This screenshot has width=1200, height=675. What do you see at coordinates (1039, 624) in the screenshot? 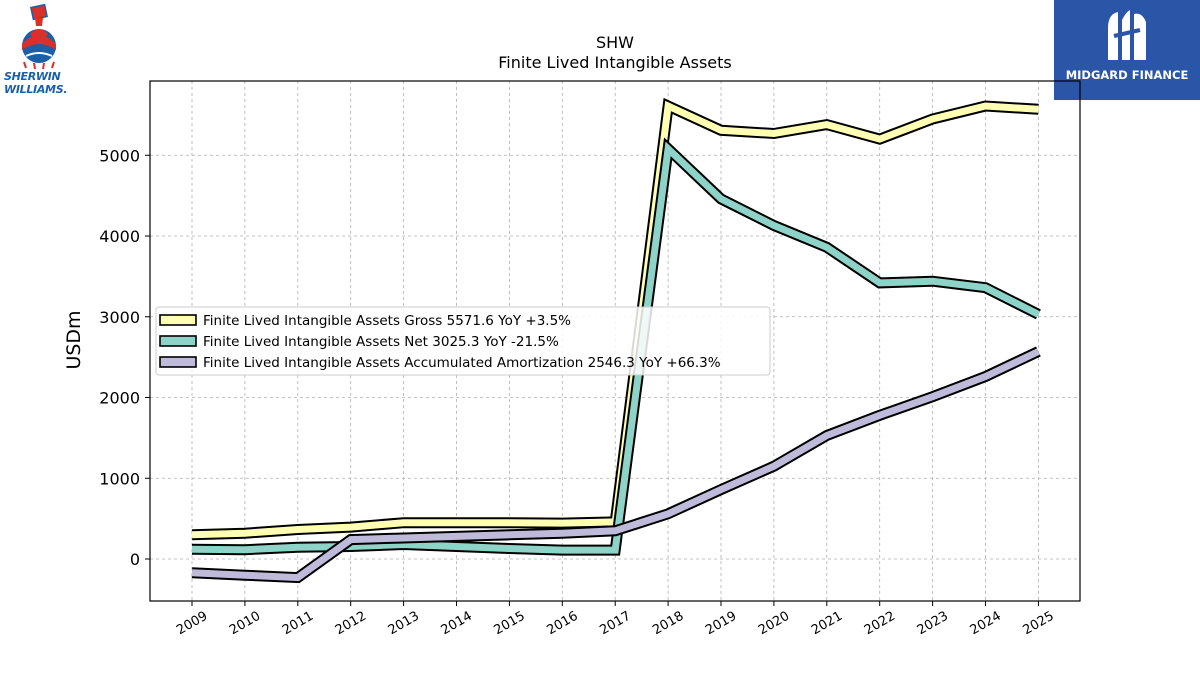
I see `x-tick-label: 2025` at bounding box center [1039, 624].